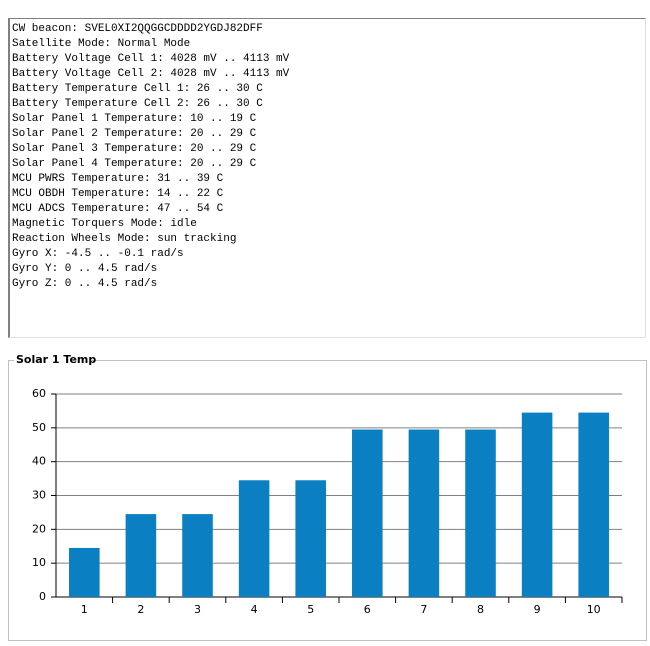 This screenshot has width=650, height=646. I want to click on text-line: MCU OBDH Temperature: 14 .. 22 C, so click(118, 194).